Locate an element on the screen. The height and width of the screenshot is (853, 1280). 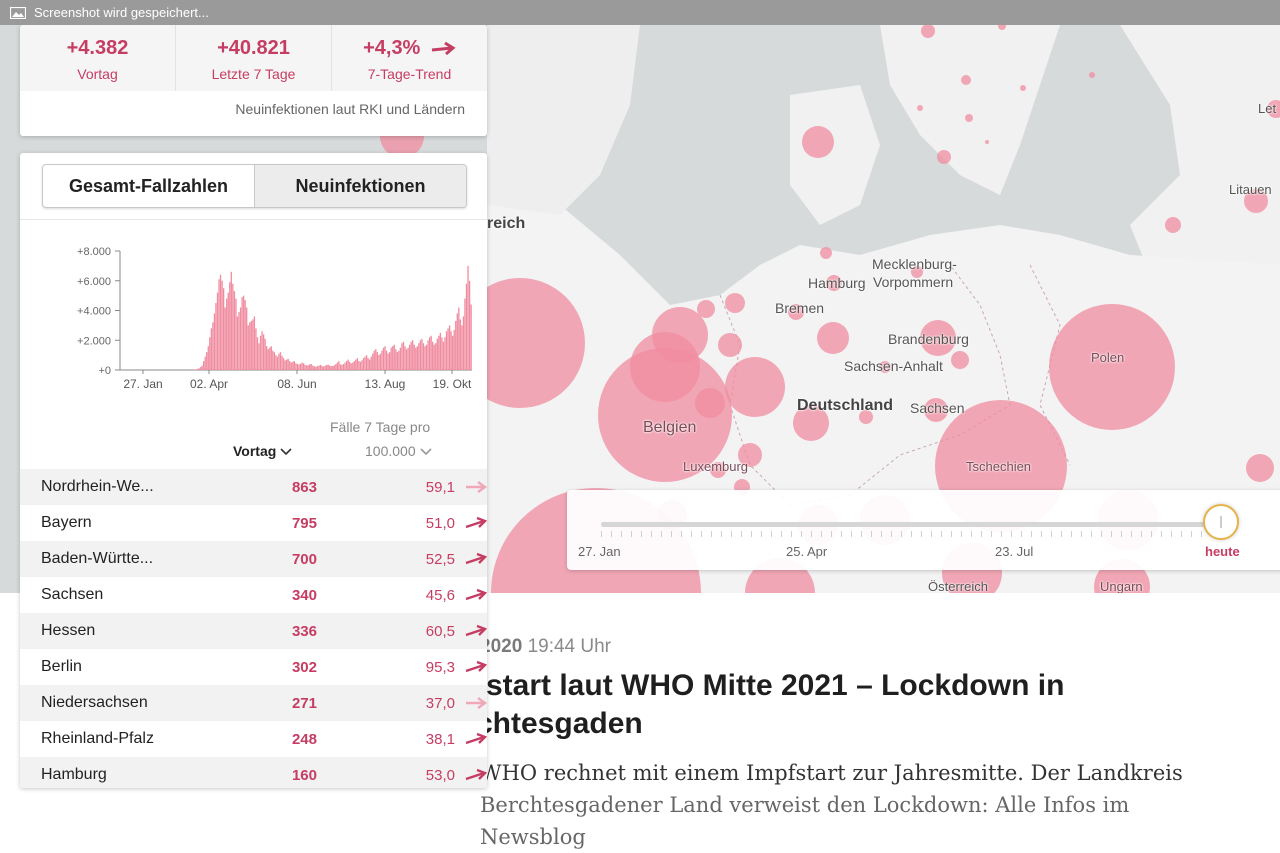
state-name: Berlin is located at coordinates (111, 667).